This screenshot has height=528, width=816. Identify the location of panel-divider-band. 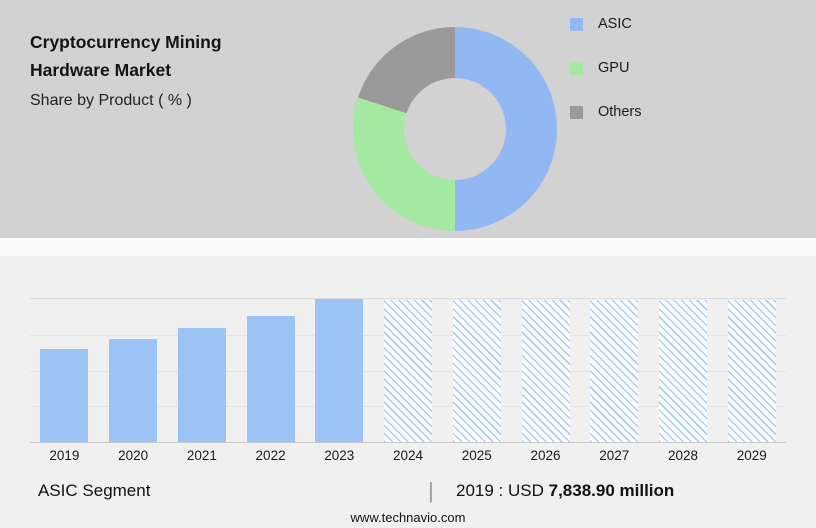
(408, 247).